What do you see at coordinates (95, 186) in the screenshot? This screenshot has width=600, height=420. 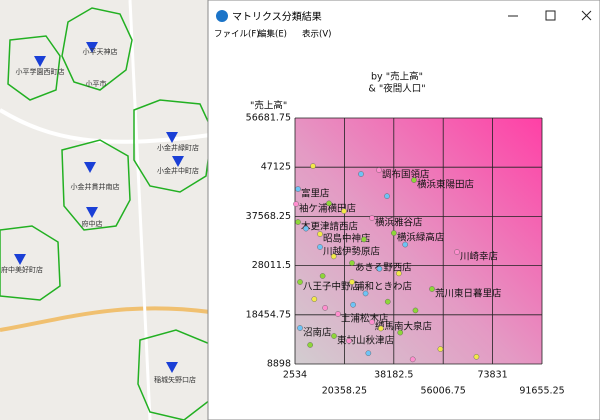 I see `map-label: 小金井貫井南店` at bounding box center [95, 186].